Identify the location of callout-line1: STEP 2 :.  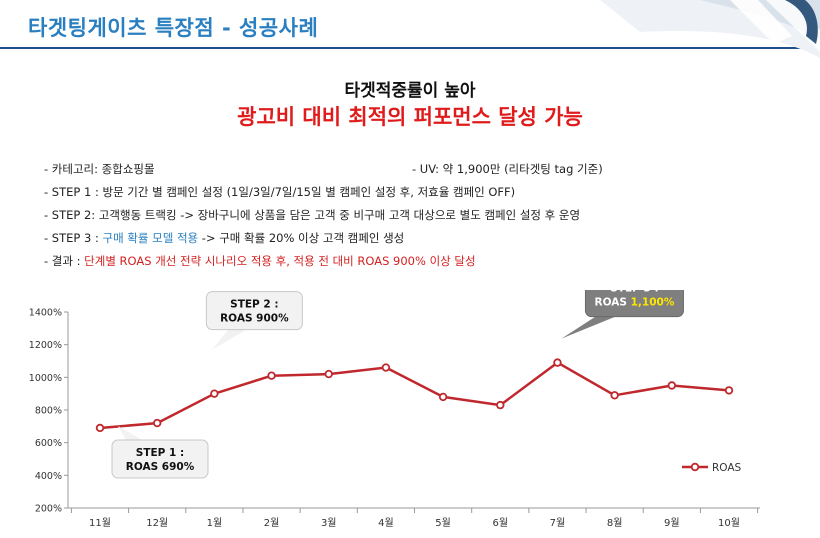
(254, 305).